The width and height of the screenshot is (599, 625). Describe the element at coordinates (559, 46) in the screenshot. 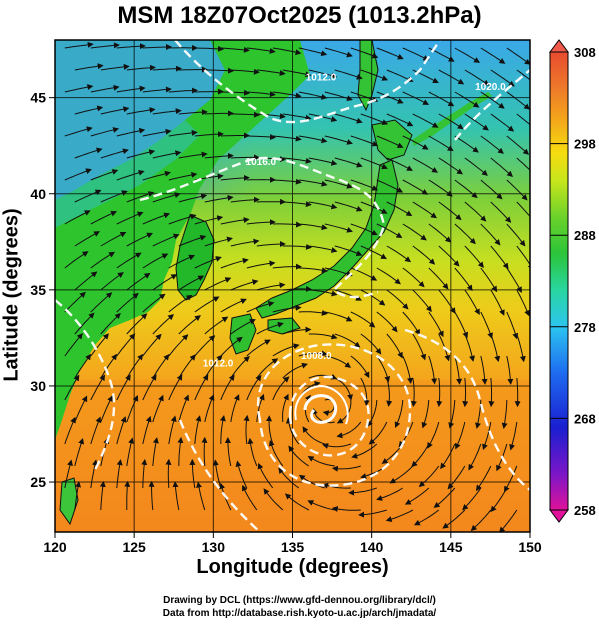

I see `colorbar-top-arrow` at that location.